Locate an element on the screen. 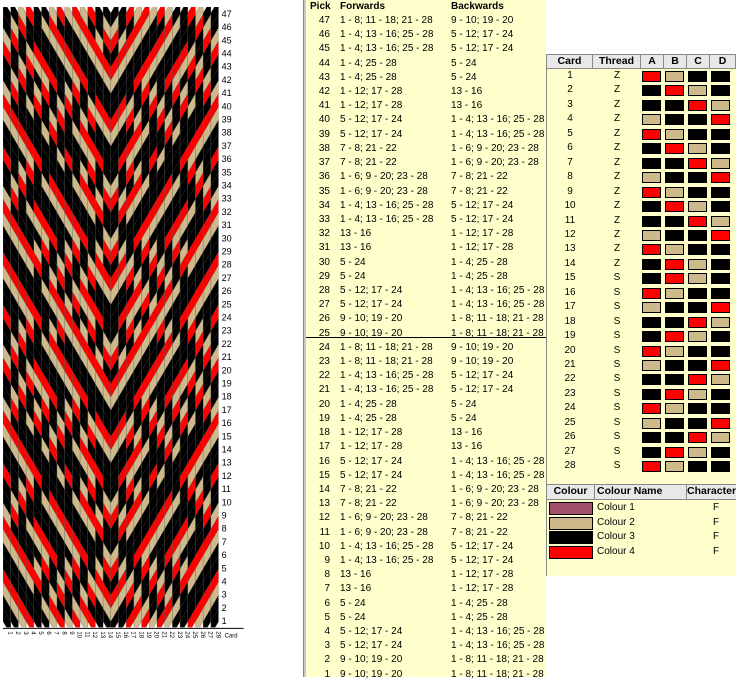 Image resolution: width=736 pixels, height=682 pixels. colour-row: Colour 2 F is located at coordinates (641, 523).